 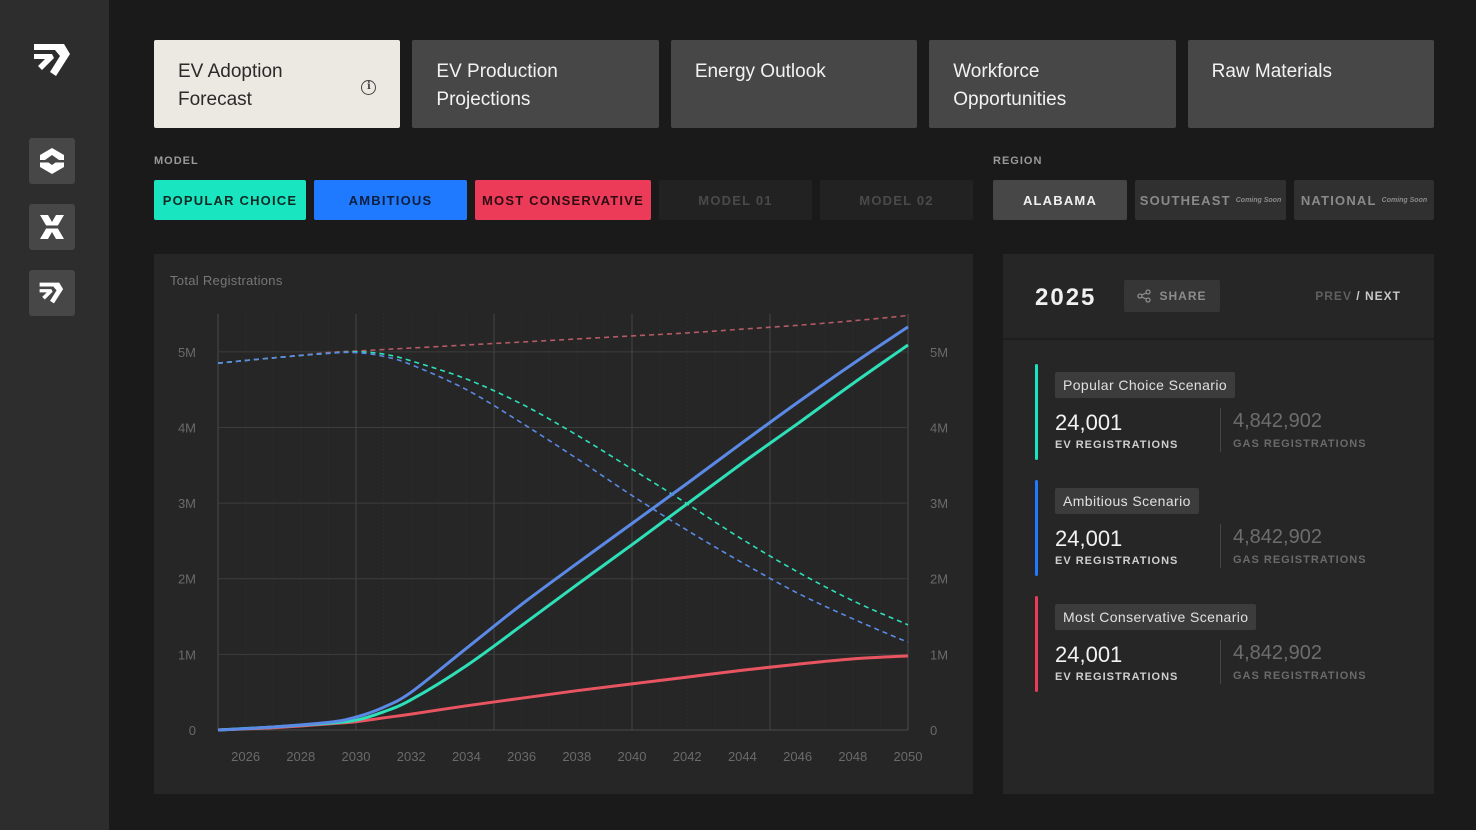 What do you see at coordinates (1145, 385) in the screenshot?
I see `scenario-name: Popular Choice Scenario` at bounding box center [1145, 385].